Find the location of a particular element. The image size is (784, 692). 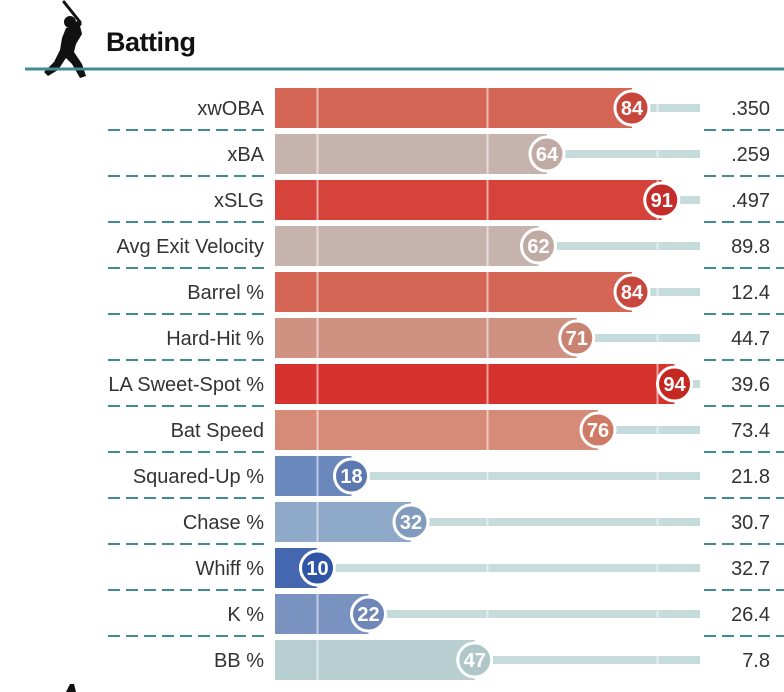

percentile-label-6: 94 is located at coordinates (674, 385).